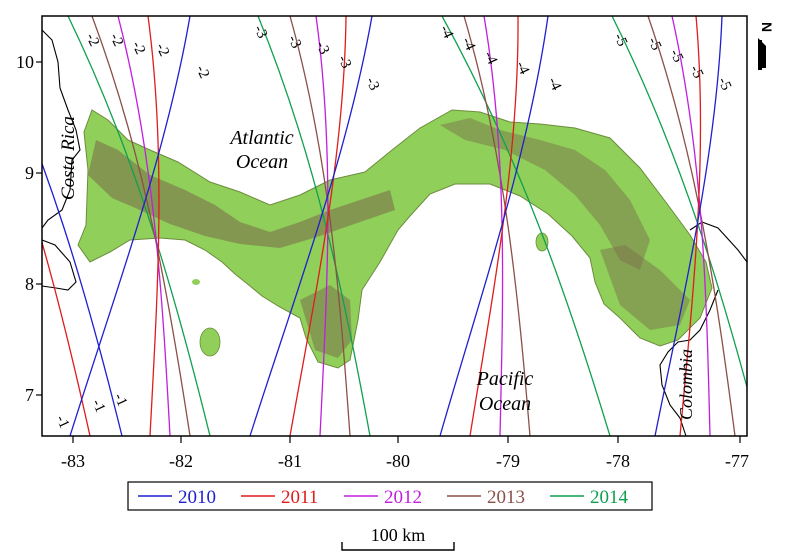  What do you see at coordinates (737, 461) in the screenshot?
I see `x-tick-label: -77` at bounding box center [737, 461].